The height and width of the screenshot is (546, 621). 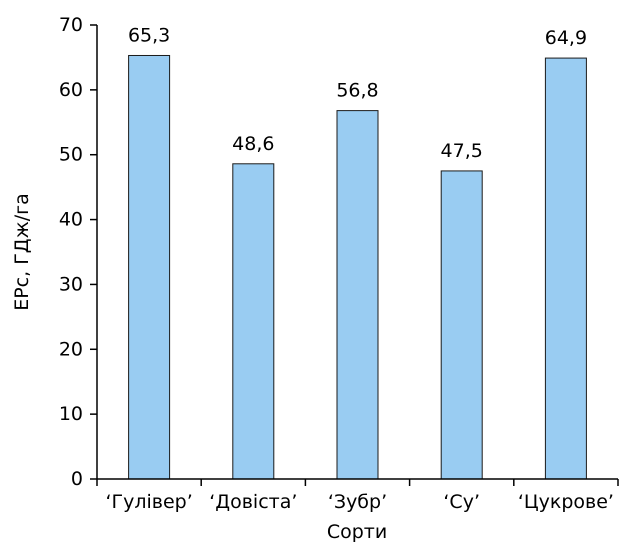 I want to click on y-tick-label: 20, so click(x=71, y=349).